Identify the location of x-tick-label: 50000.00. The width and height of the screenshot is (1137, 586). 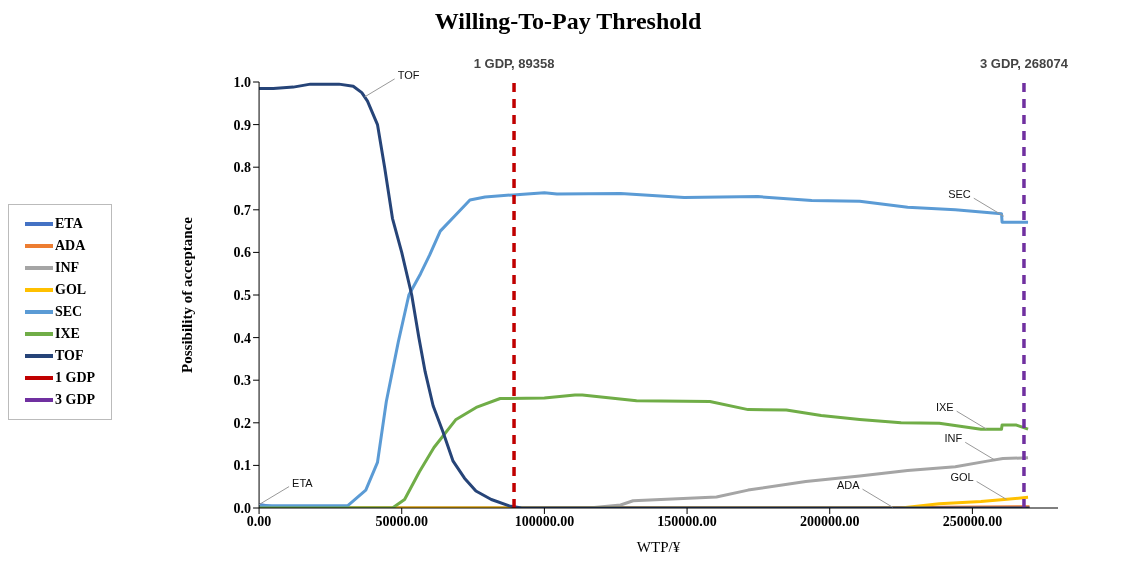
(401, 521).